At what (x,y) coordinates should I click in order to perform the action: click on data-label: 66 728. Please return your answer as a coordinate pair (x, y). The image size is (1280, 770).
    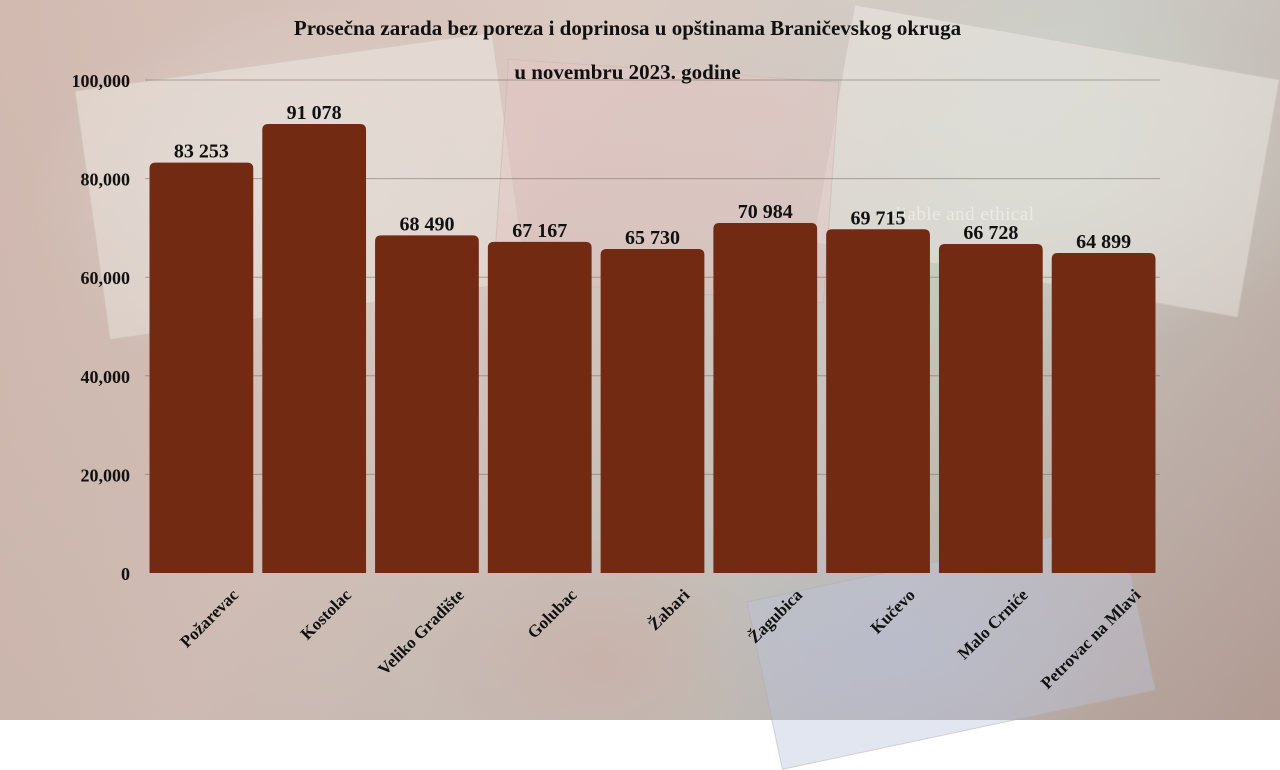
    Looking at the image, I should click on (990, 233).